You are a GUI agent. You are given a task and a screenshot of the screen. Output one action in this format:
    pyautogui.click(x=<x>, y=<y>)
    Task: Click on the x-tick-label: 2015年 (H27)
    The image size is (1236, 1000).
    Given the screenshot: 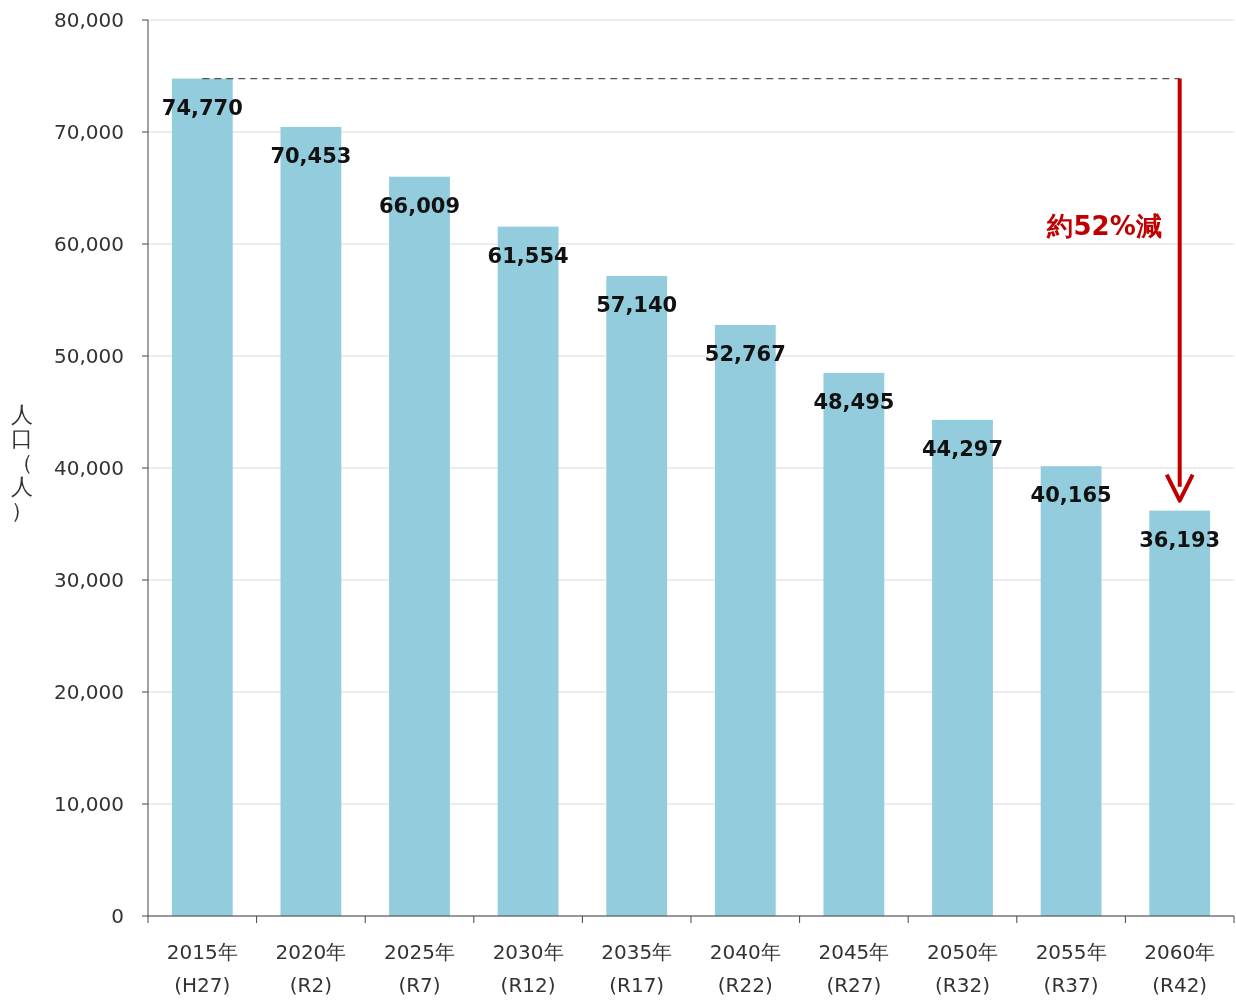 What is the action you would take?
    pyautogui.click(x=202, y=968)
    